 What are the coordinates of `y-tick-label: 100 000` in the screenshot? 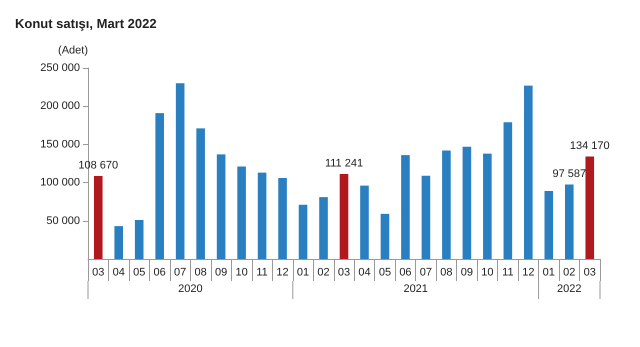 It's located at (60, 182).